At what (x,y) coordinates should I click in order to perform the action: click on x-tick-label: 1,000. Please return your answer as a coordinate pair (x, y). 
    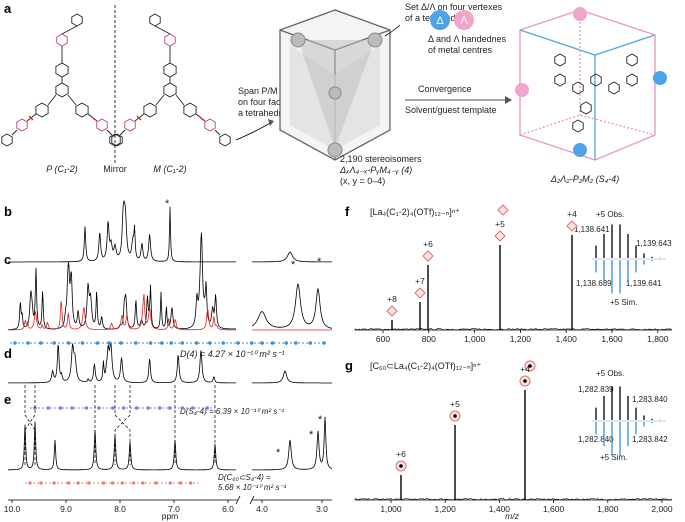
    Looking at the image, I should click on (475, 339).